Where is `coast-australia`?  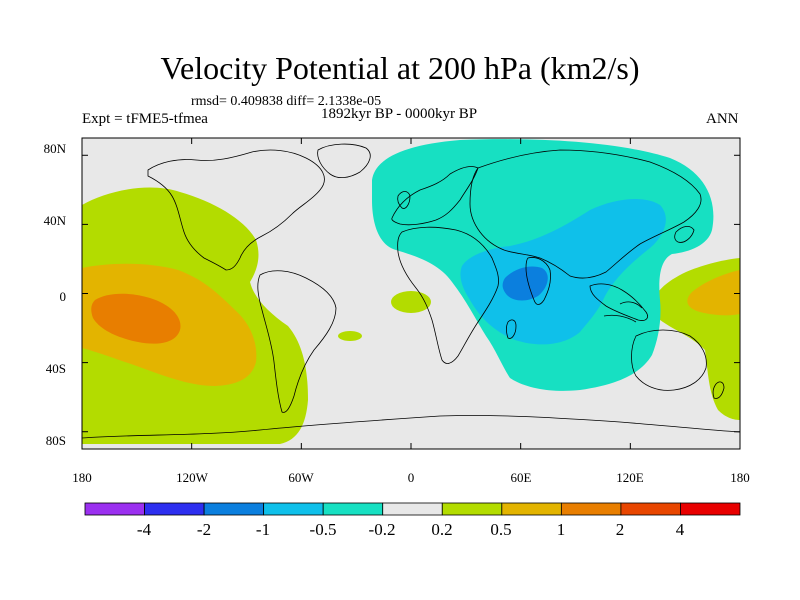
coast-australia is located at coordinates (669, 360).